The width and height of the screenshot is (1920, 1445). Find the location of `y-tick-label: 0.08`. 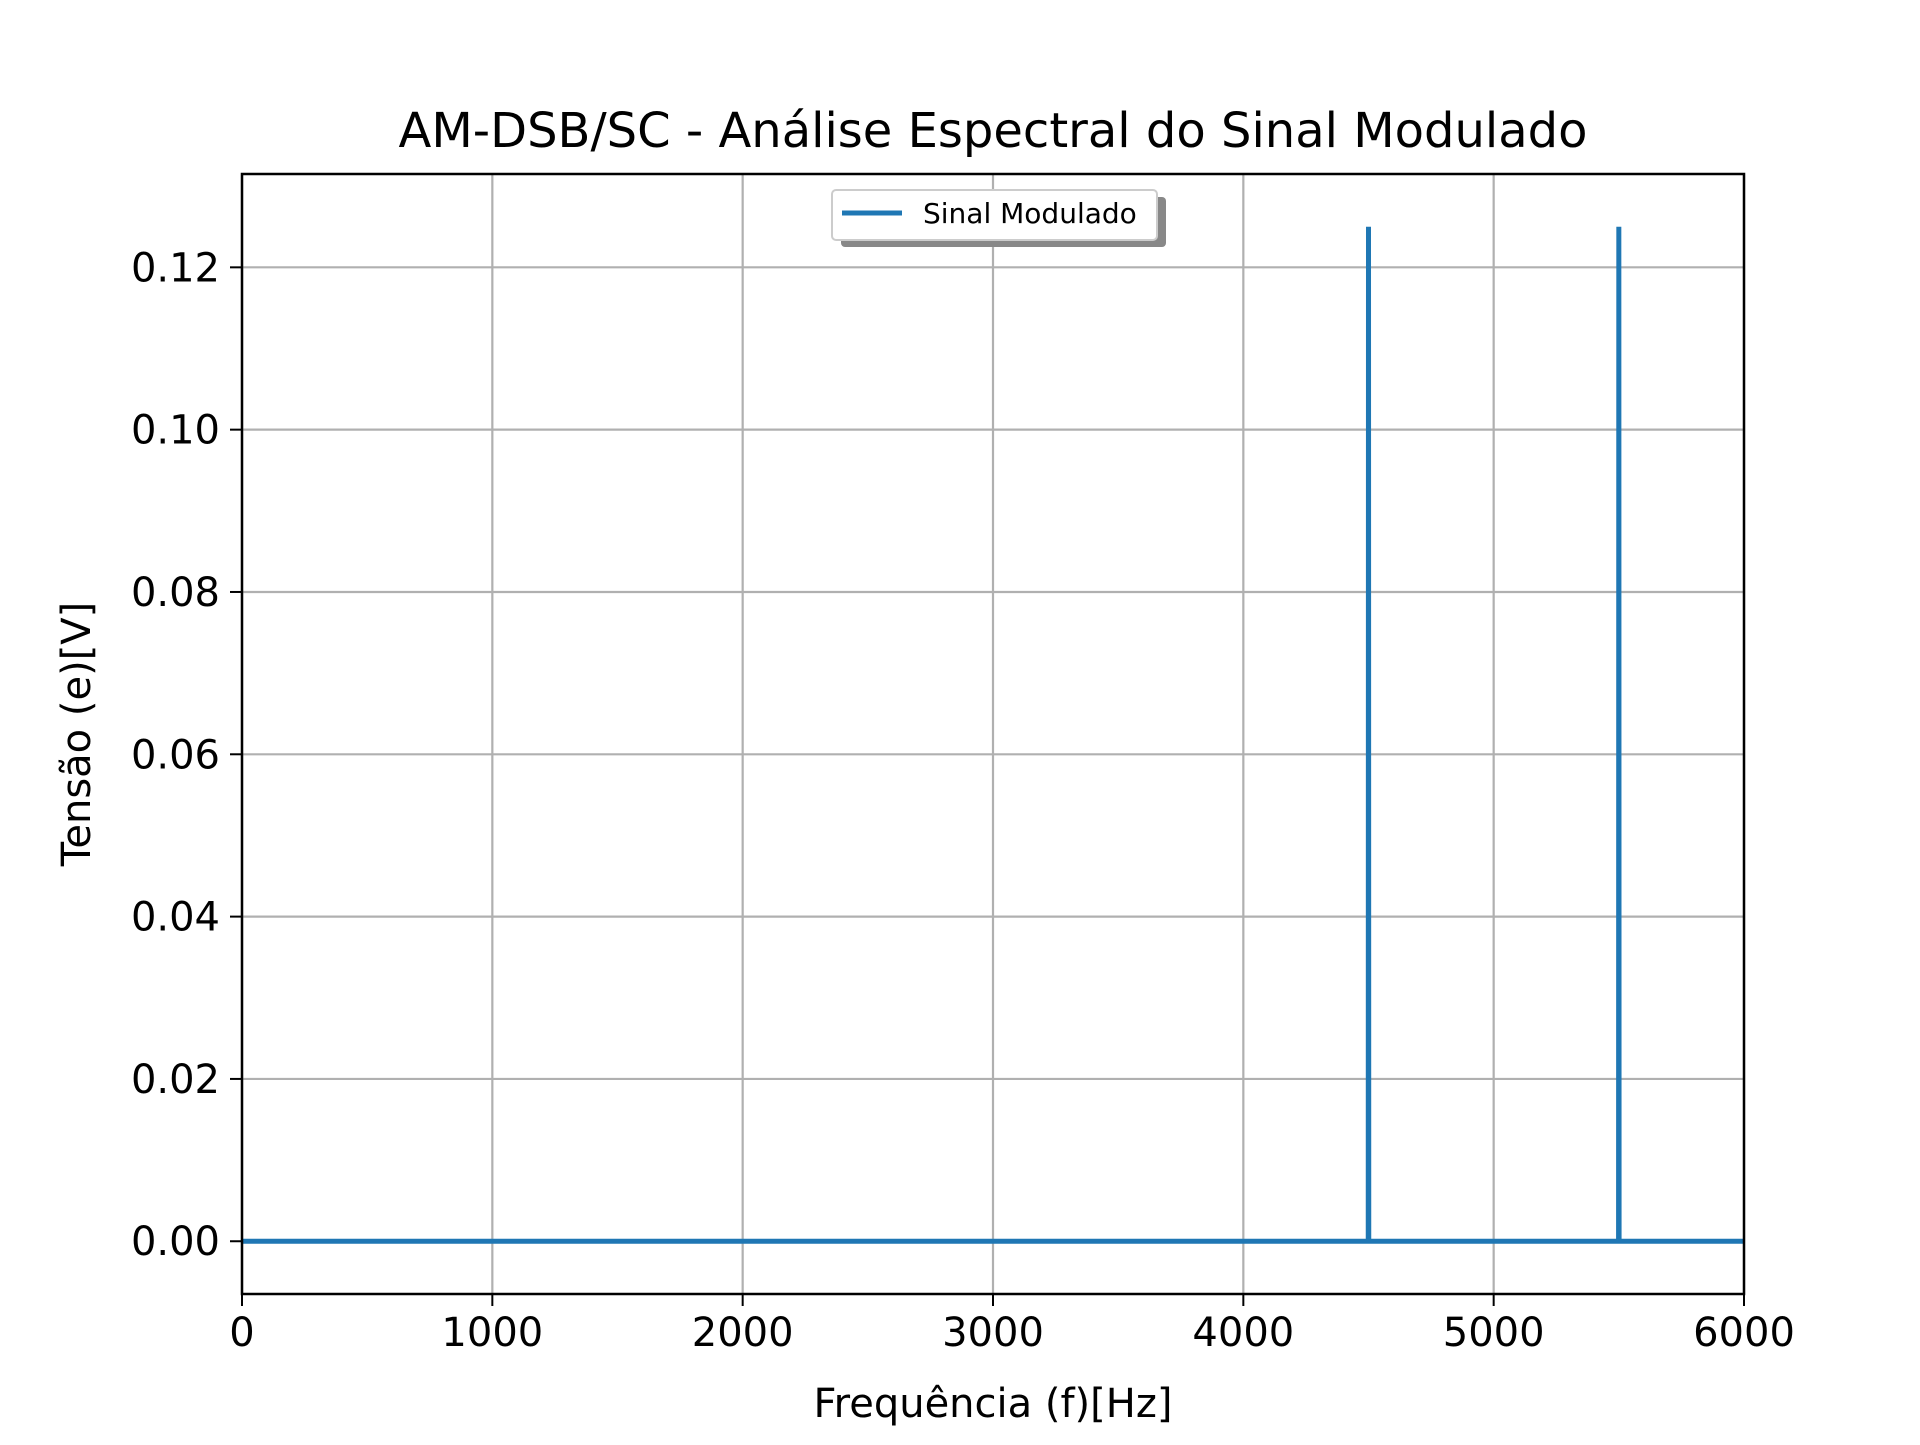

y-tick-label: 0.08 is located at coordinates (175, 593).